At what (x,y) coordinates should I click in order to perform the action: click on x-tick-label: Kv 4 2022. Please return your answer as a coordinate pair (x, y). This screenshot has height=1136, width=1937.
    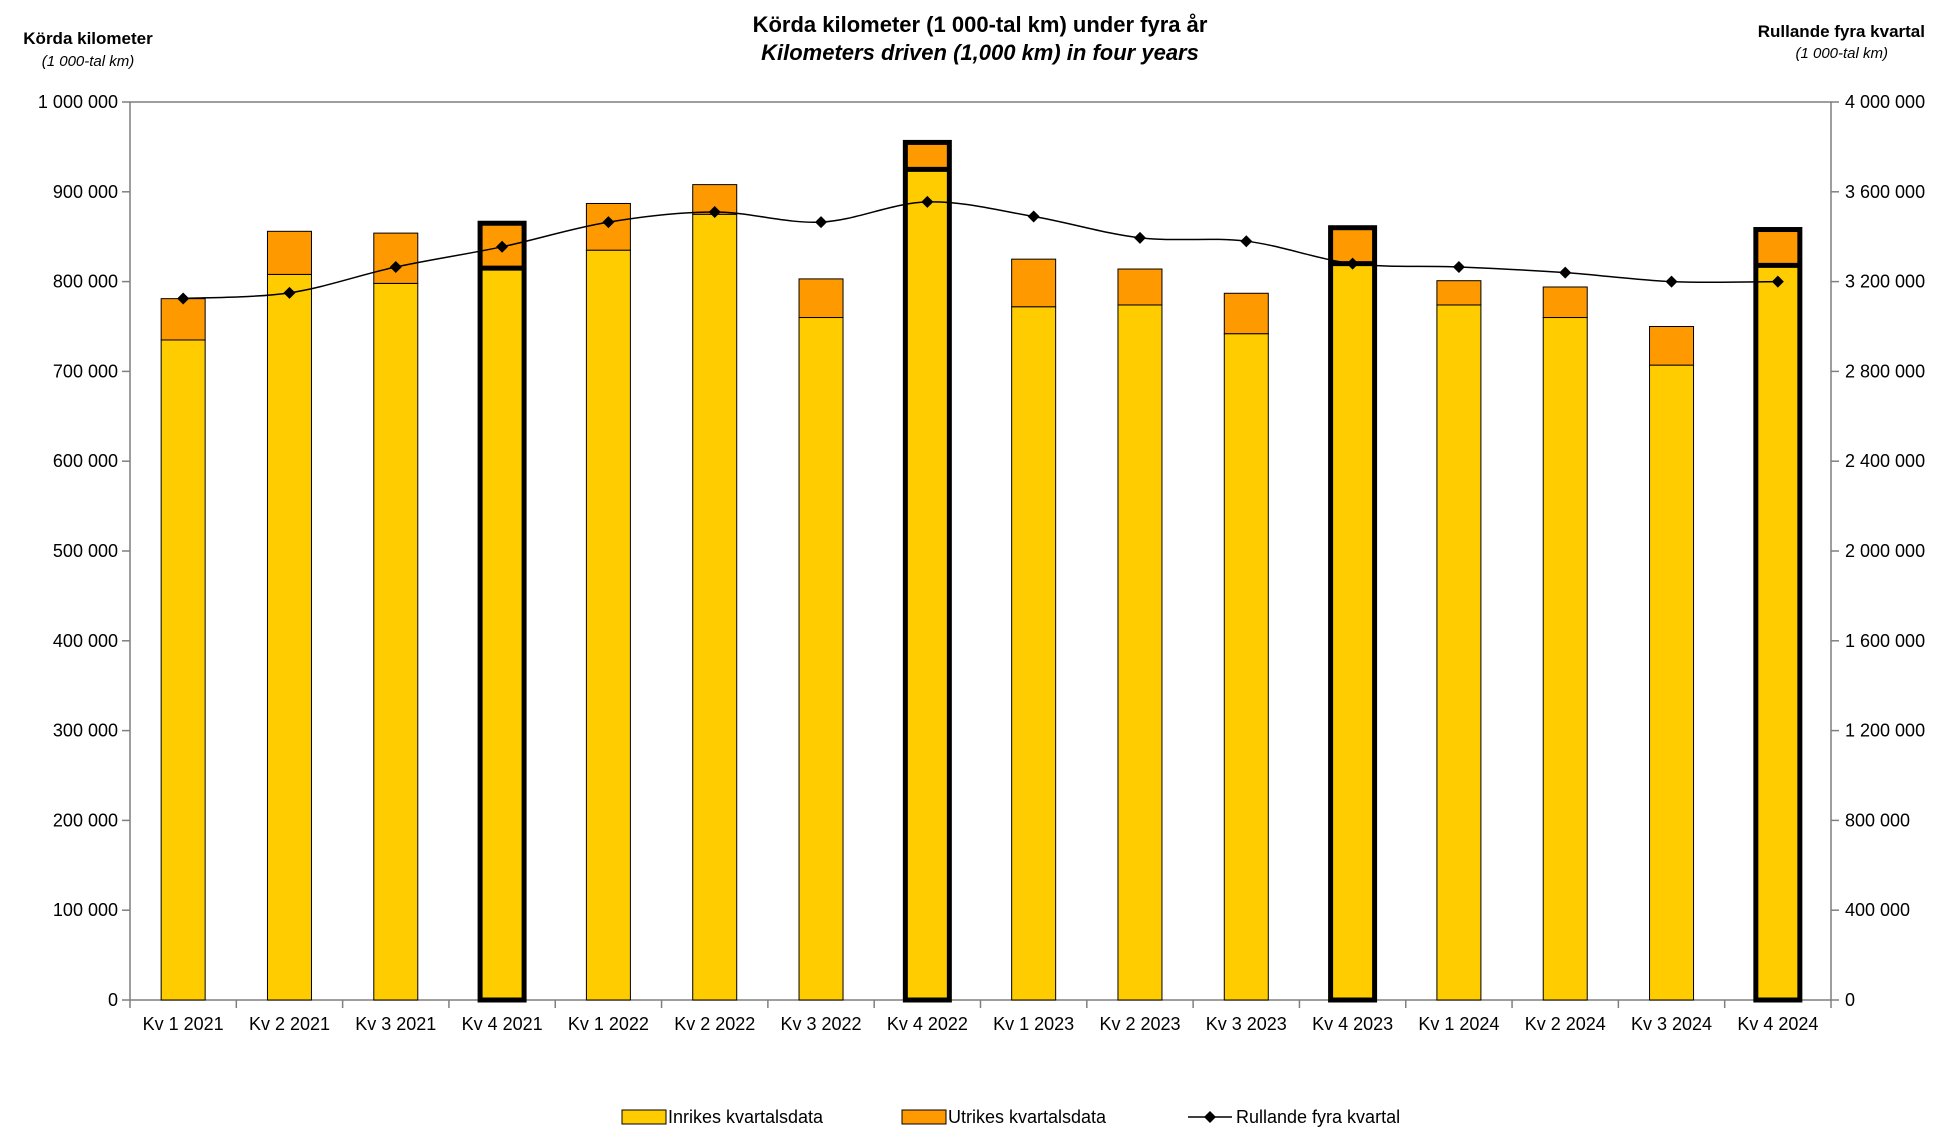
    Looking at the image, I should click on (927, 1024).